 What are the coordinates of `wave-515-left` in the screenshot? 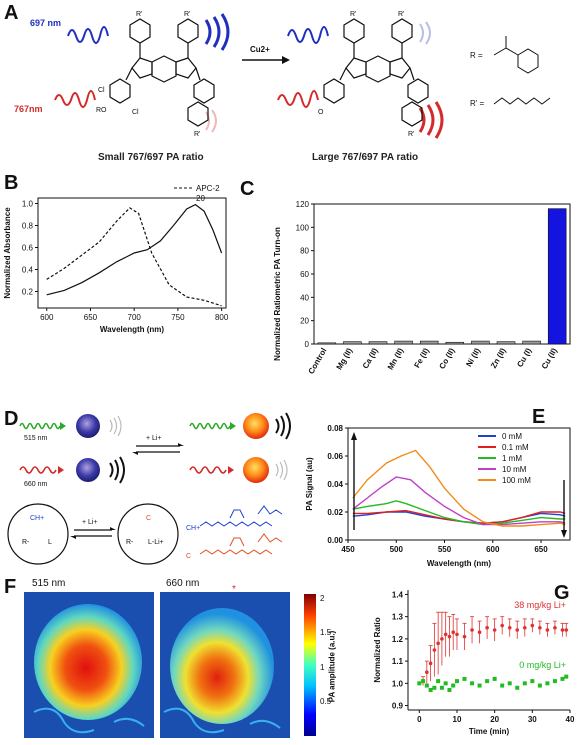 It's located at (40, 426).